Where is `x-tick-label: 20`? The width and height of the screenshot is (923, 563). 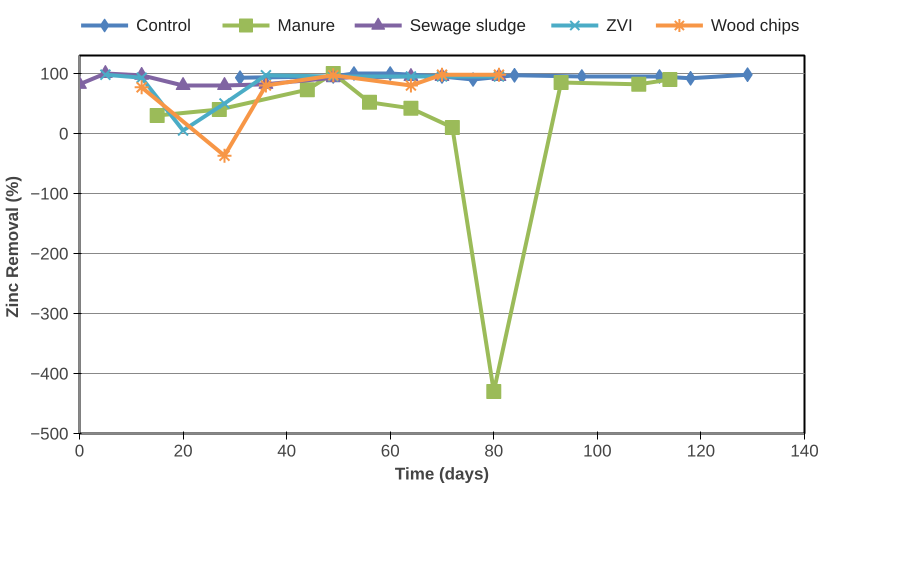
x-tick-label: 20 is located at coordinates (183, 451).